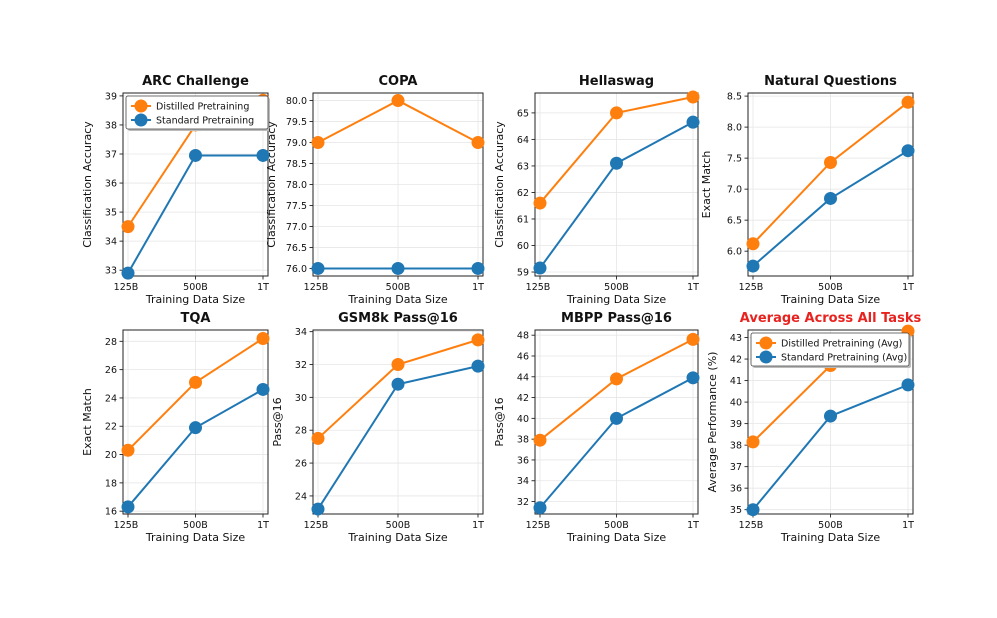 The width and height of the screenshot is (997, 618). Describe the element at coordinates (841, 344) in the screenshot. I see `legend-entry: Distilled Pretraining (Avg)` at that location.